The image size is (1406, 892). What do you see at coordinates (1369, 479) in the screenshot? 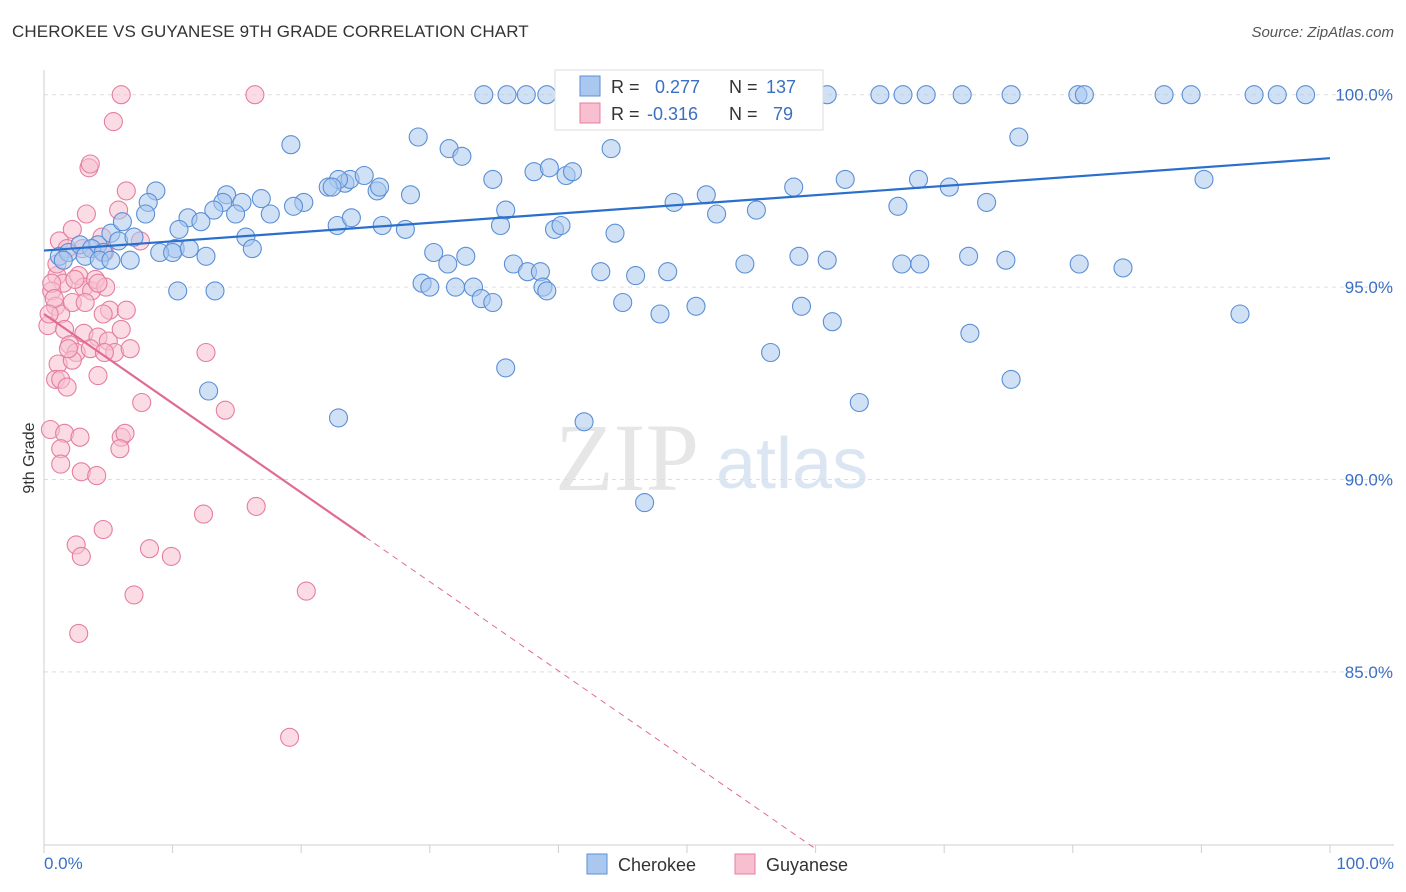
I see `y-tick-label: 90.0%` at bounding box center [1369, 479].